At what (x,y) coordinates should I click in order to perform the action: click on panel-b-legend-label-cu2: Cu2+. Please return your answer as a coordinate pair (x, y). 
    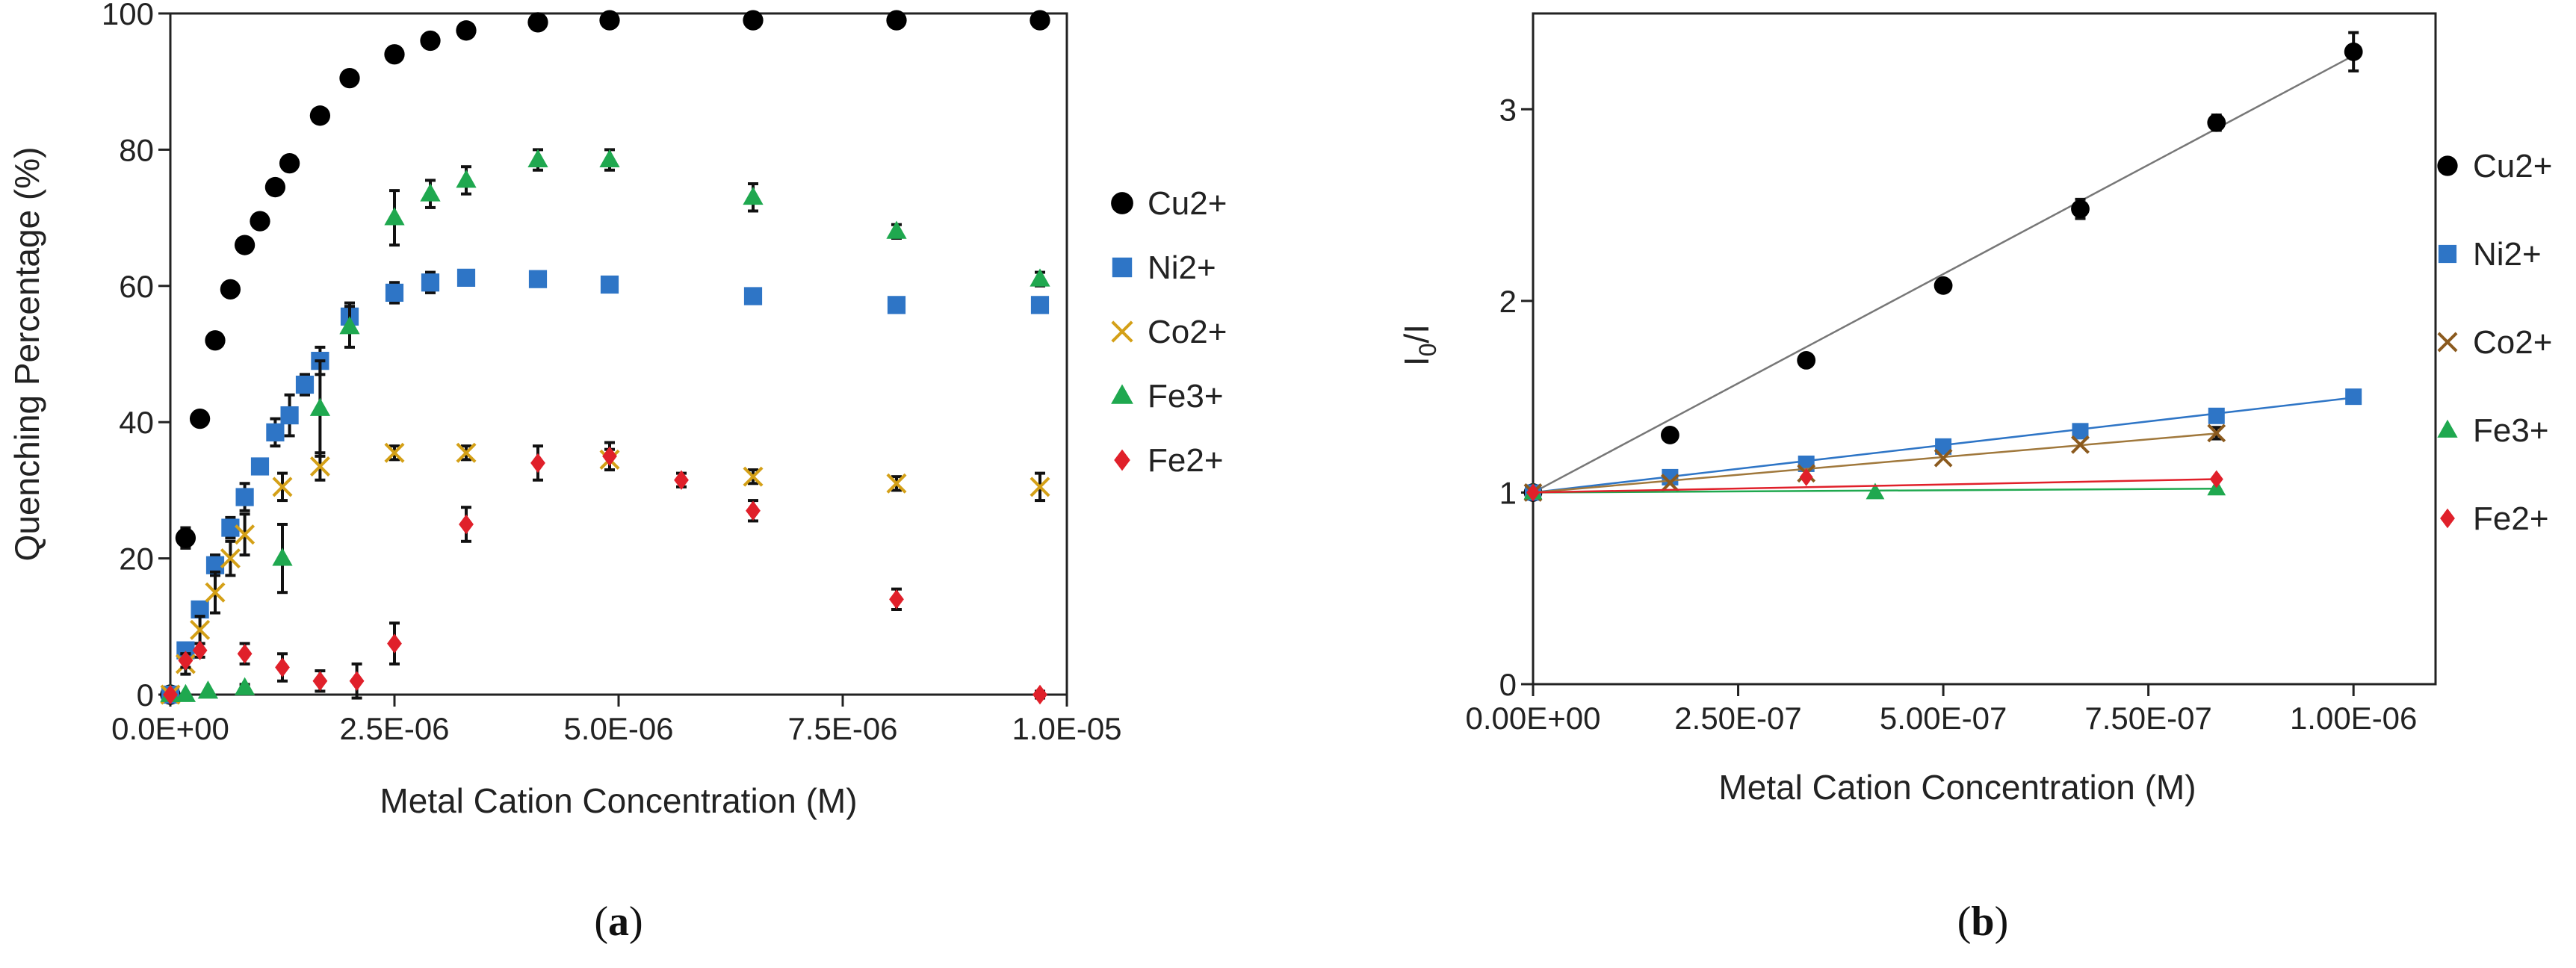
    Looking at the image, I should click on (2512, 166).